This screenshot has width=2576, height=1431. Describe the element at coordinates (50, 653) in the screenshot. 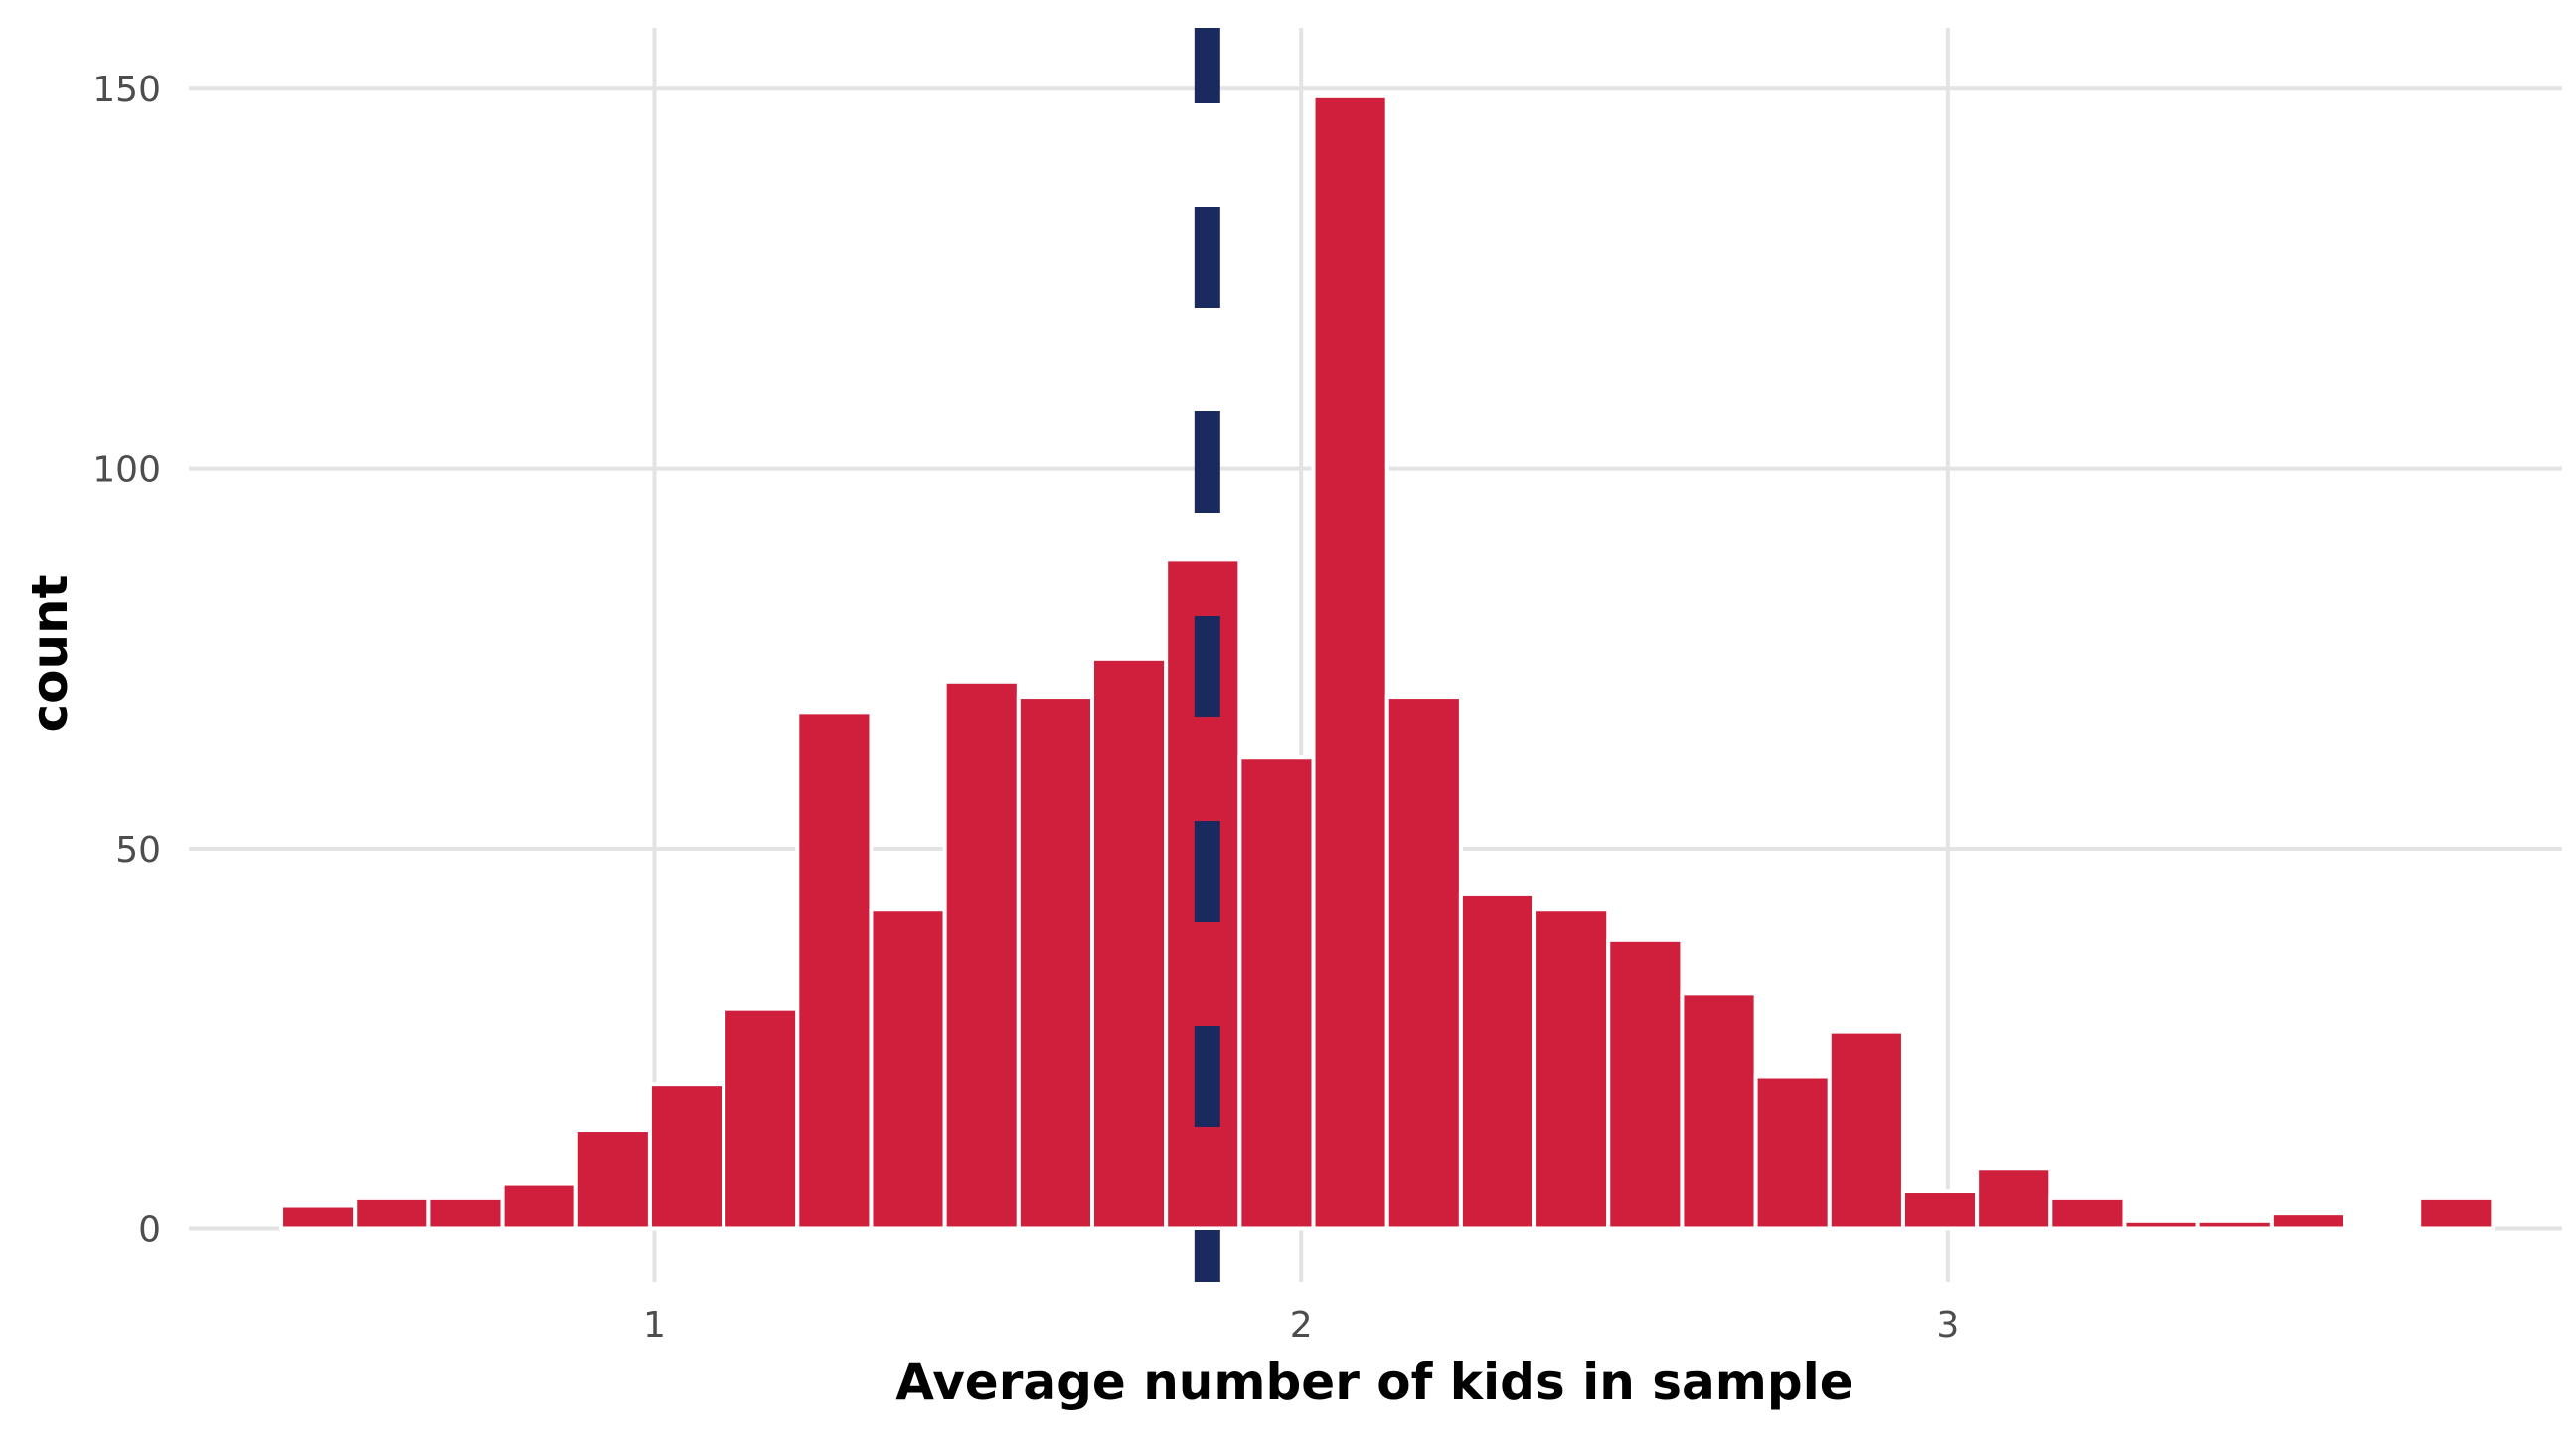

I see `y-axis-title: count` at that location.